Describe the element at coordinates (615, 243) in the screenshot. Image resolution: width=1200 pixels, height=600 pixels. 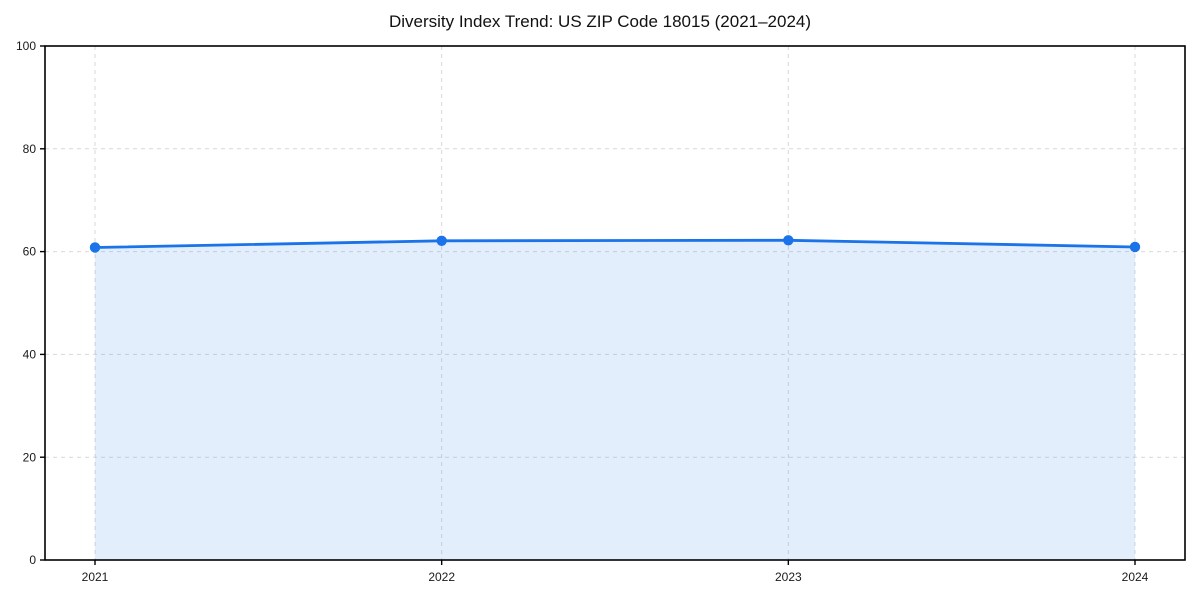
I see `trend-line` at that location.